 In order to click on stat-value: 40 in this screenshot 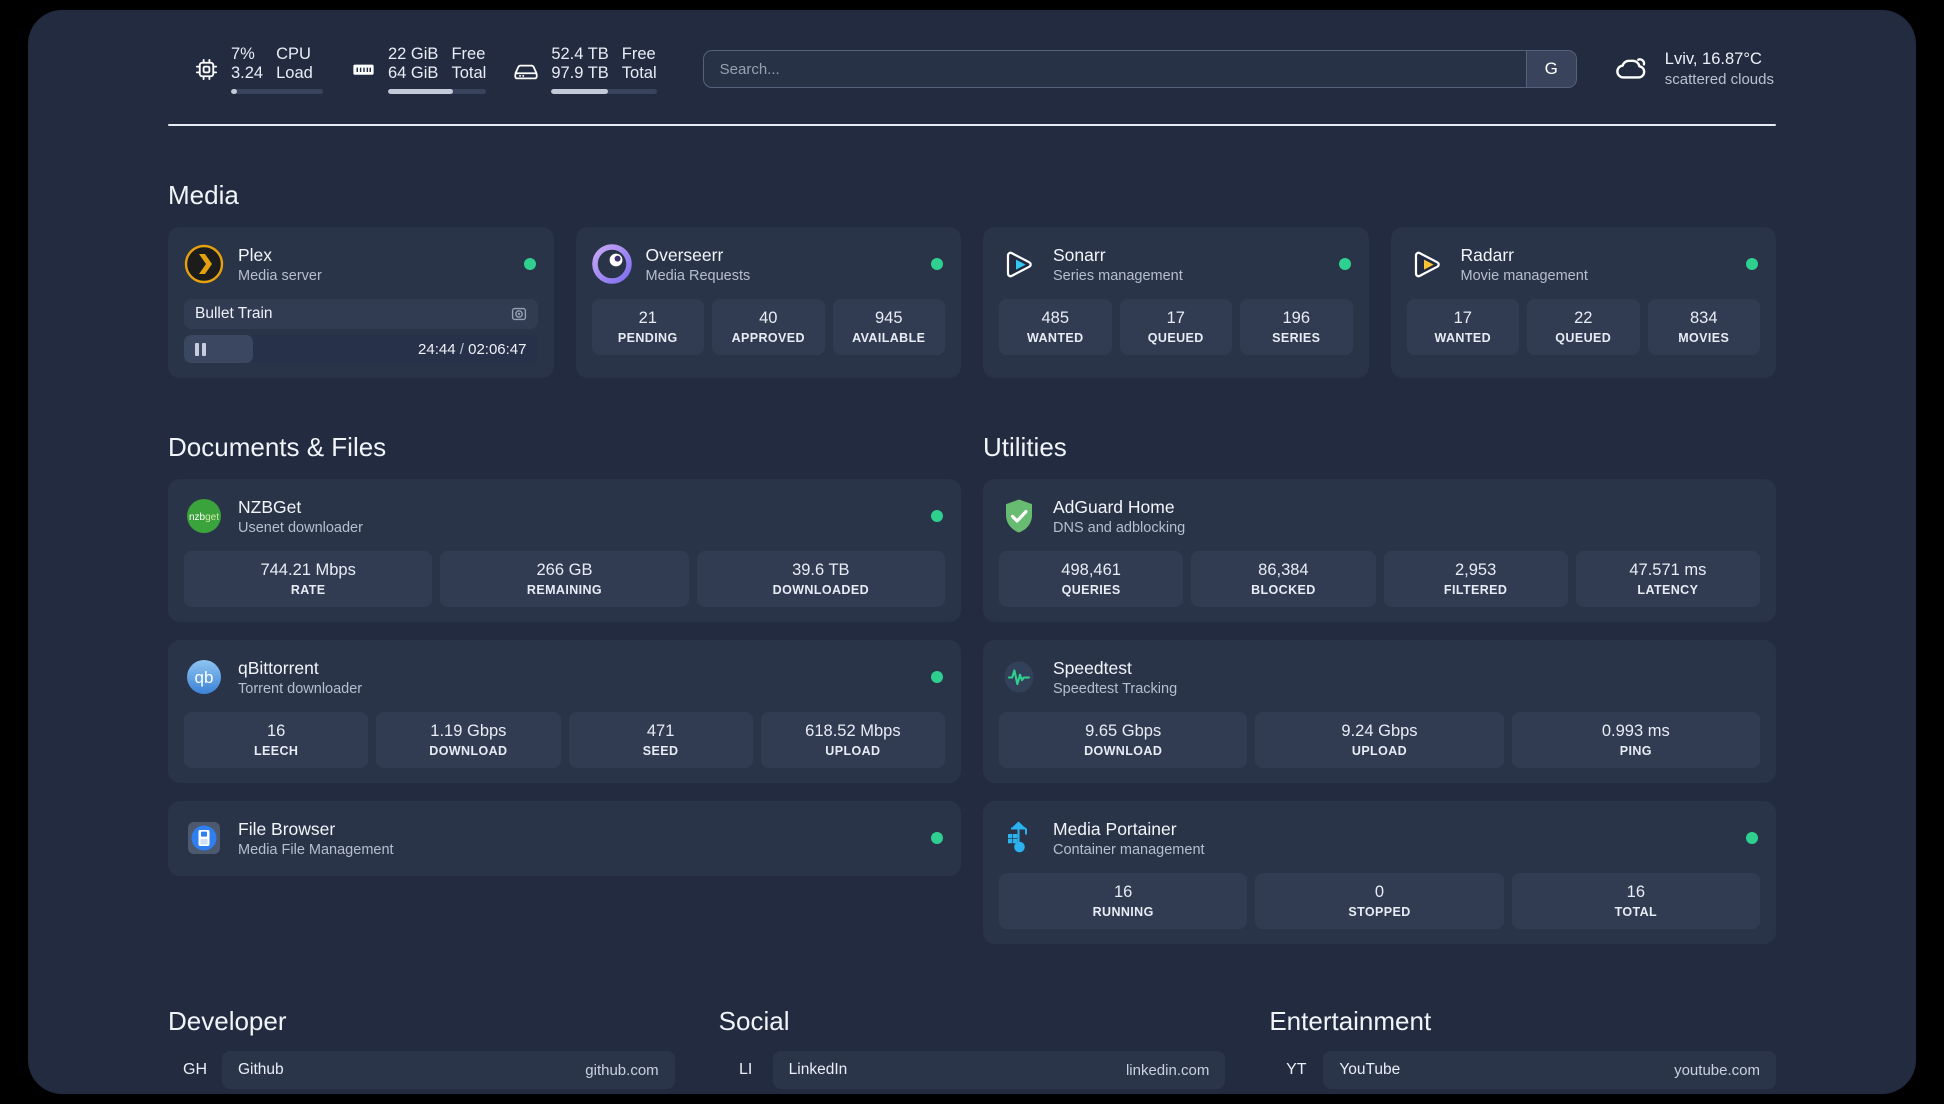, I will do `click(768, 318)`.